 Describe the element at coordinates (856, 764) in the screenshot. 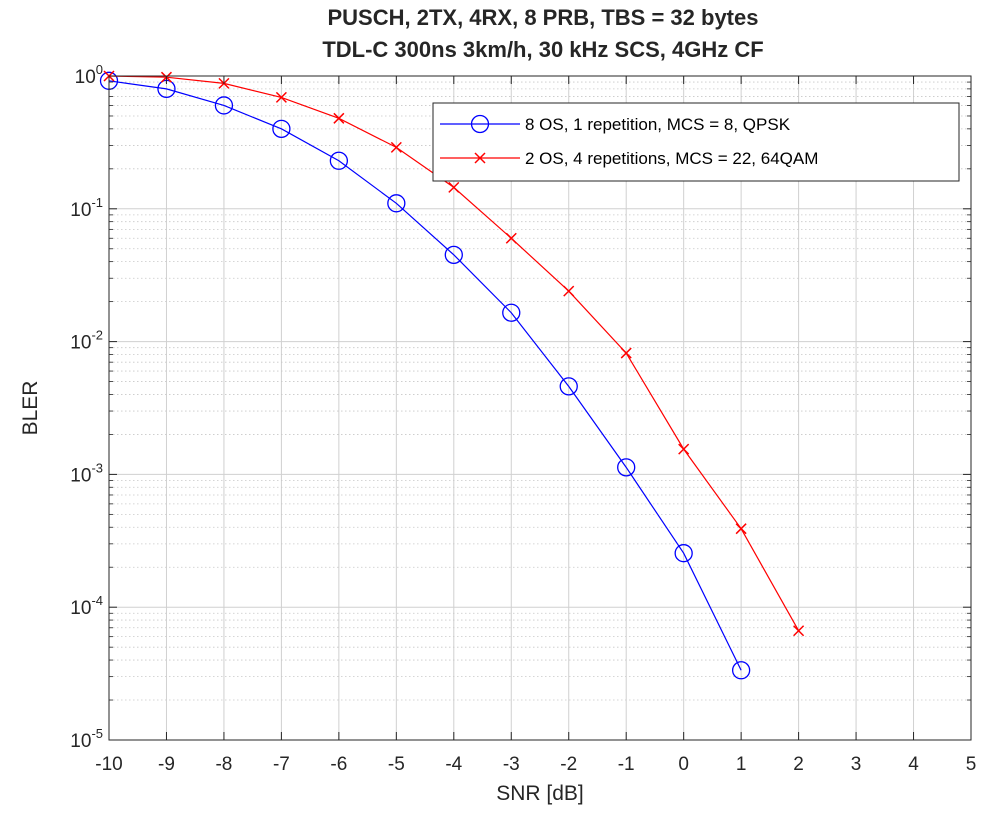

I see `x-tick-label: 3` at that location.